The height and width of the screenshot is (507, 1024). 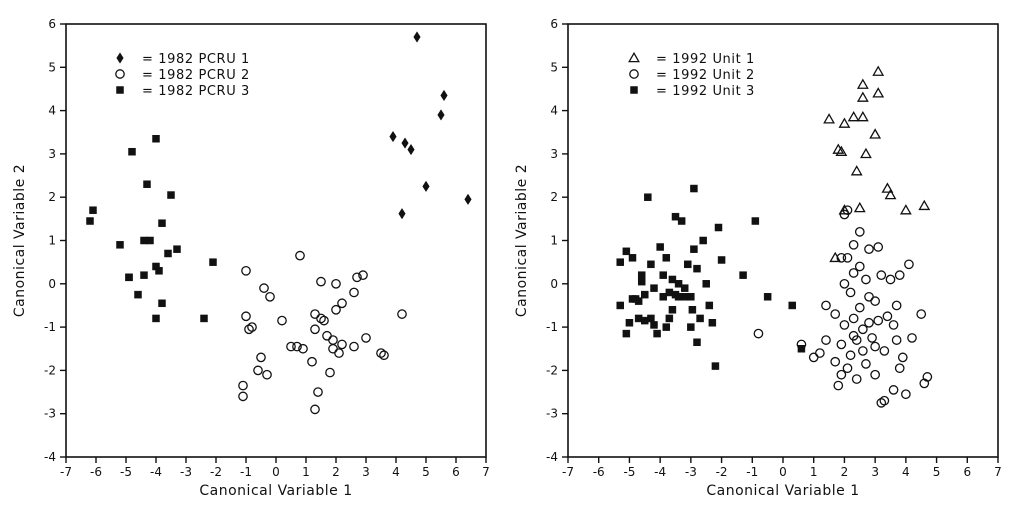 I want to click on x-tick-label: 7, so click(x=998, y=472).